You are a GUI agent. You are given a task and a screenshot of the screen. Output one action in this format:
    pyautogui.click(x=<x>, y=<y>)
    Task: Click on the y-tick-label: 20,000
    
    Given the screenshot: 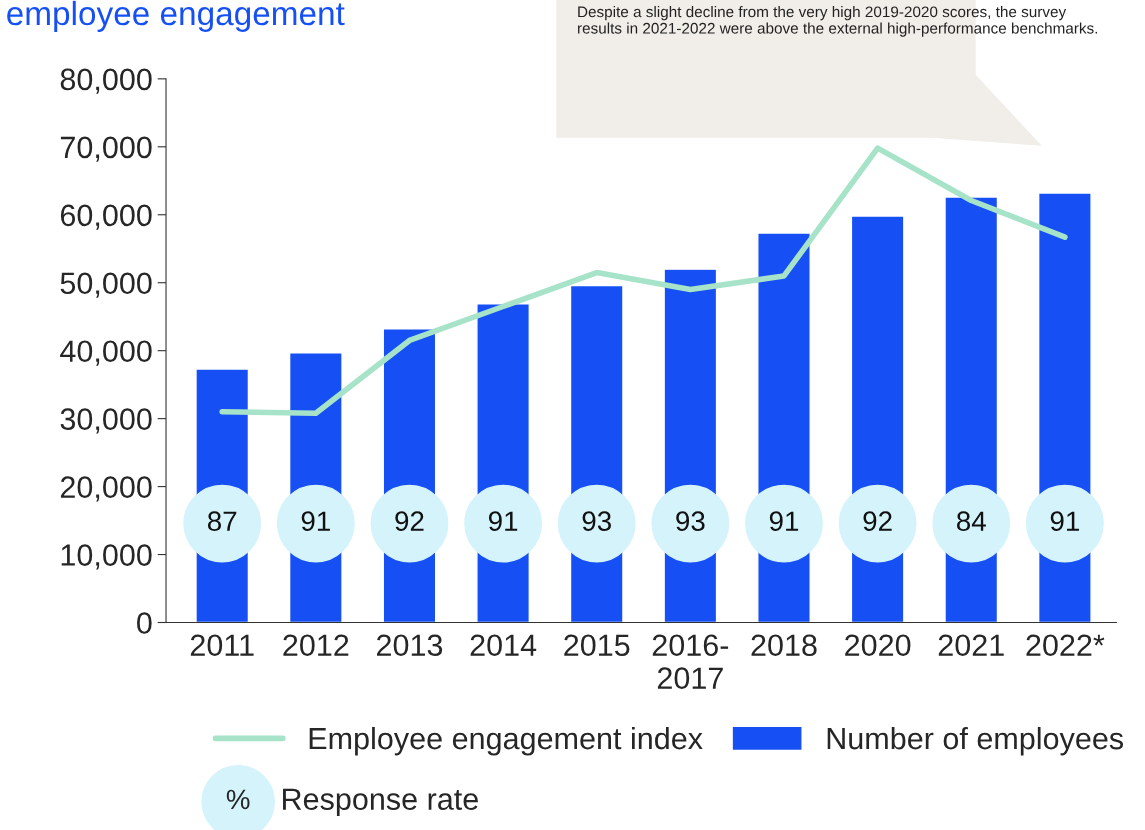 What is the action you would take?
    pyautogui.click(x=106, y=489)
    